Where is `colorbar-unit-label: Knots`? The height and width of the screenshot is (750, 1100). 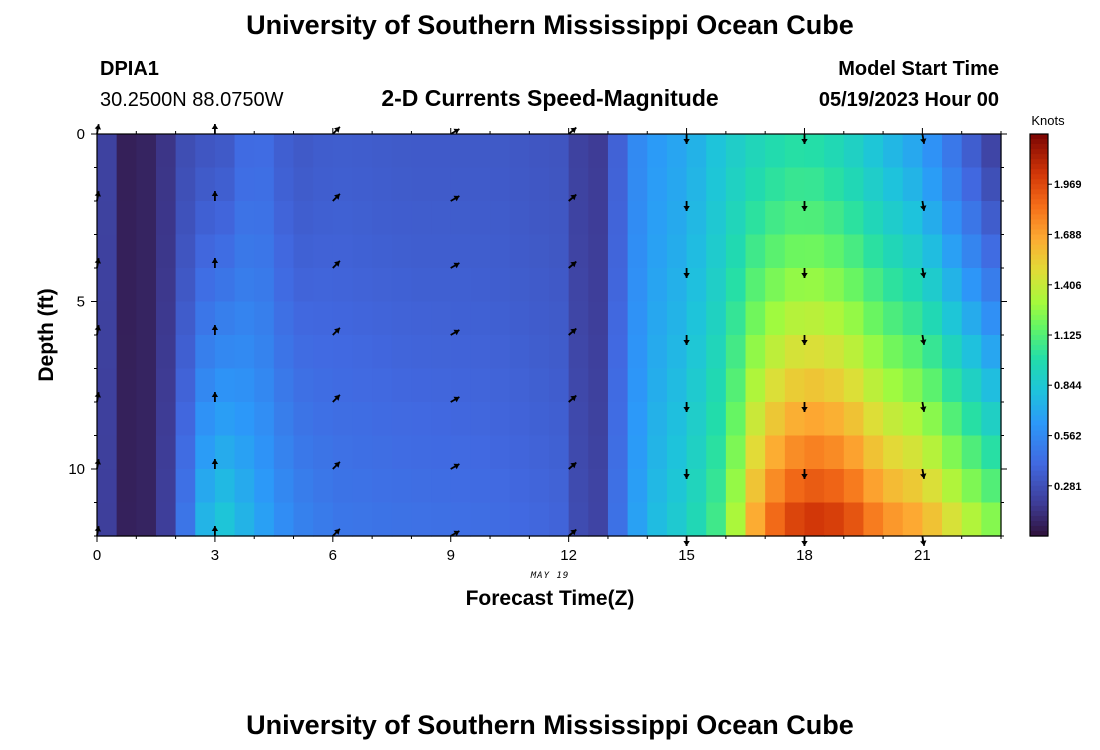 colorbar-unit-label: Knots is located at coordinates (1048, 120).